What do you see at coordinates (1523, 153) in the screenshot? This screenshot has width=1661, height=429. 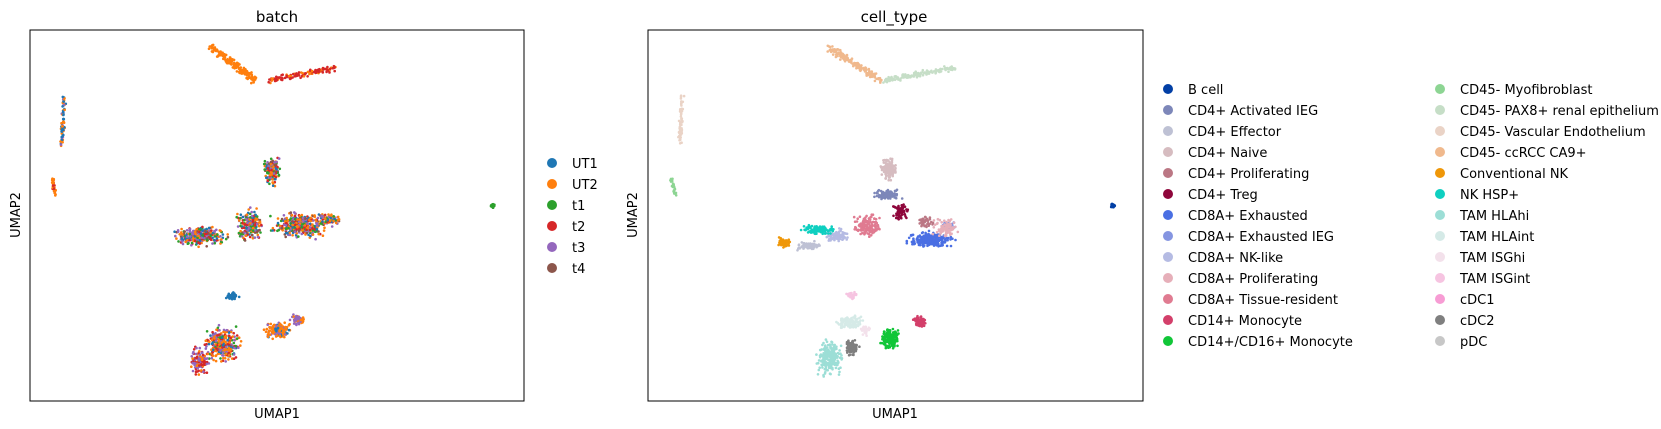 I see `legend-label: CD45- ccRCC CA9+` at bounding box center [1523, 153].